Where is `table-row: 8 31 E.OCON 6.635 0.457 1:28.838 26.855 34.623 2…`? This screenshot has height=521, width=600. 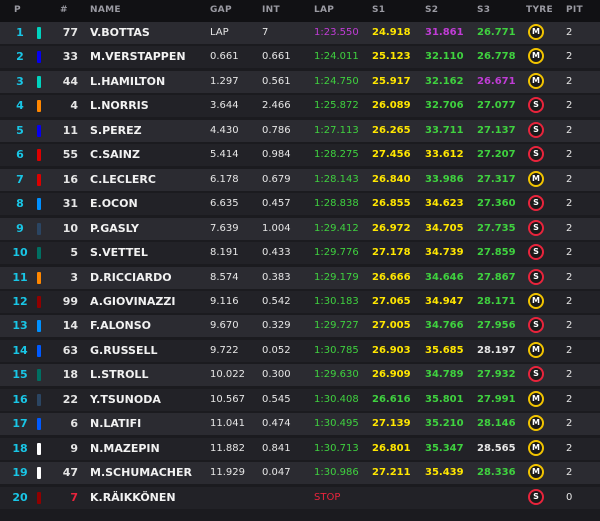
table-row: 8 31 E.OCON 6.635 0.457 1:28.838 26.855 34.623 2… is located at coordinates (300, 204).